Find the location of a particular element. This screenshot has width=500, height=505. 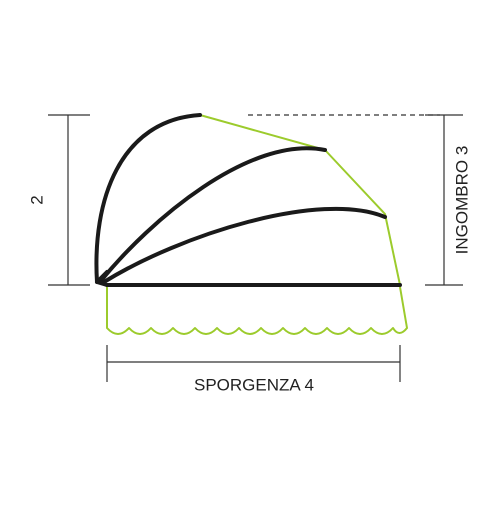

height-label: 2 is located at coordinates (36, 199).